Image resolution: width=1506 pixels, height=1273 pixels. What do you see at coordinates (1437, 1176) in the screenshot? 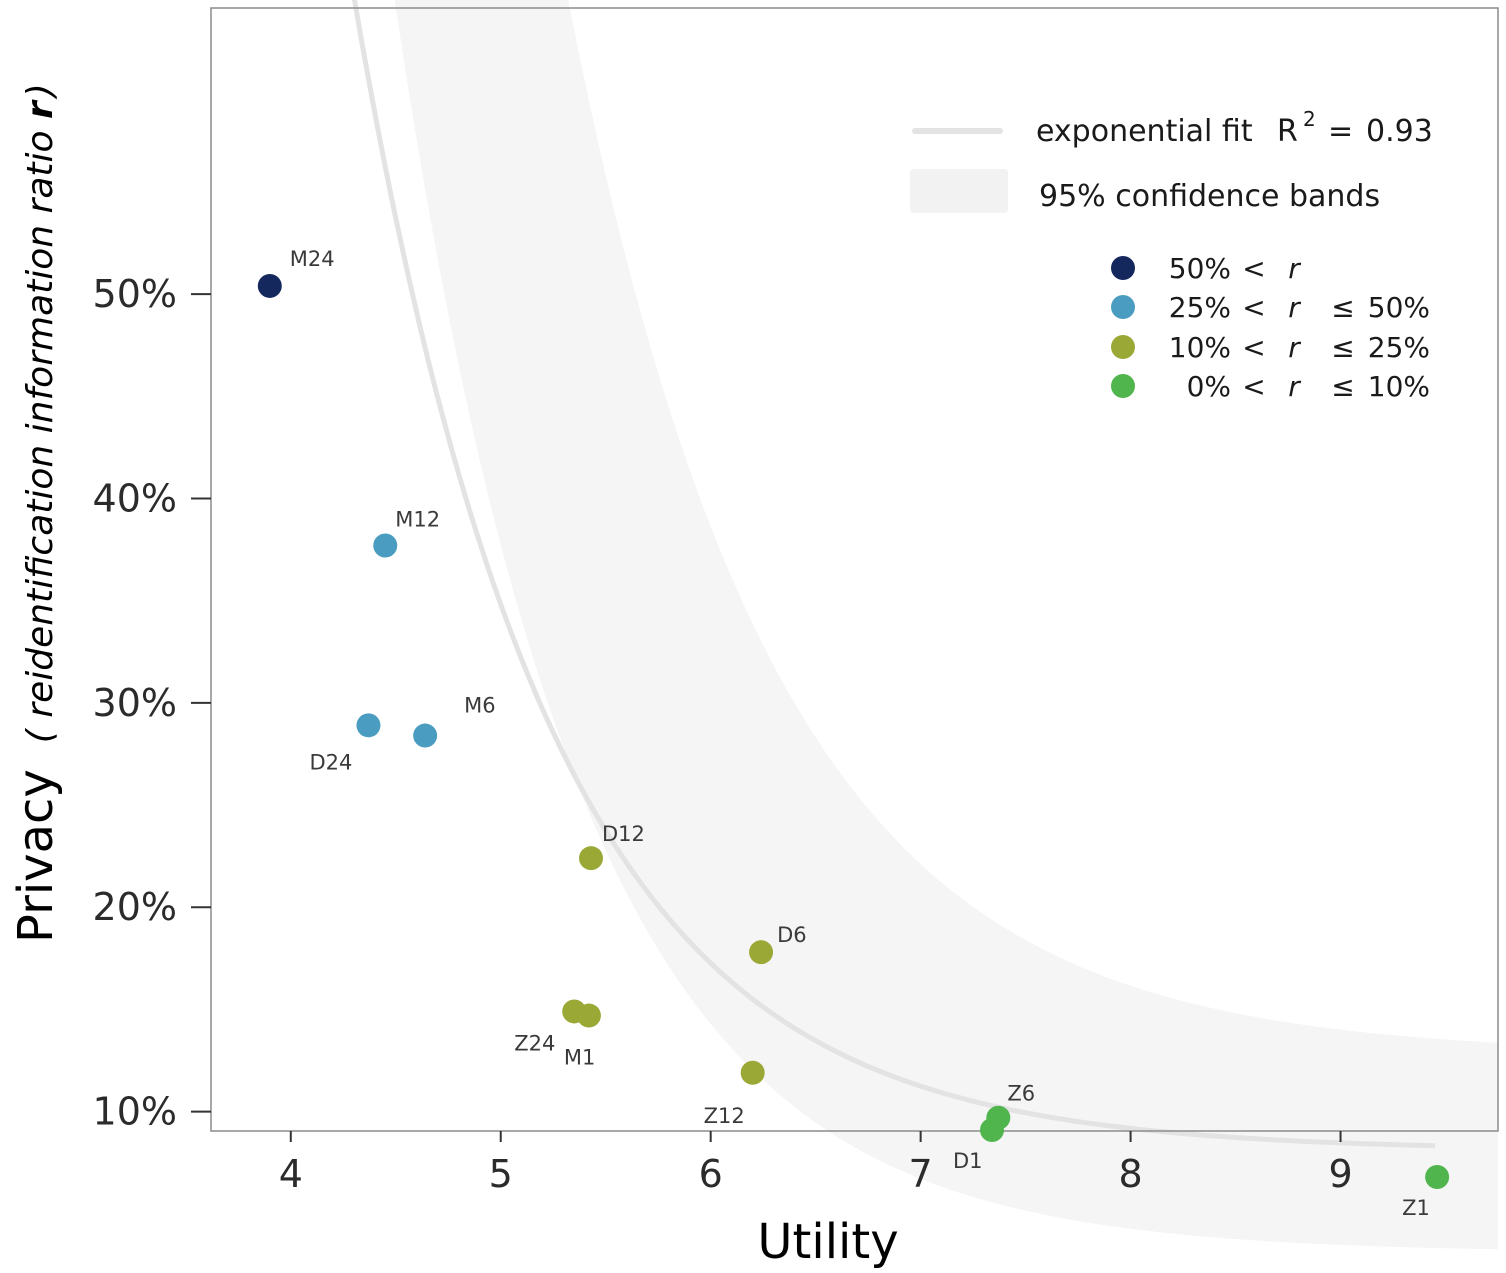
I see `point-z1` at bounding box center [1437, 1176].